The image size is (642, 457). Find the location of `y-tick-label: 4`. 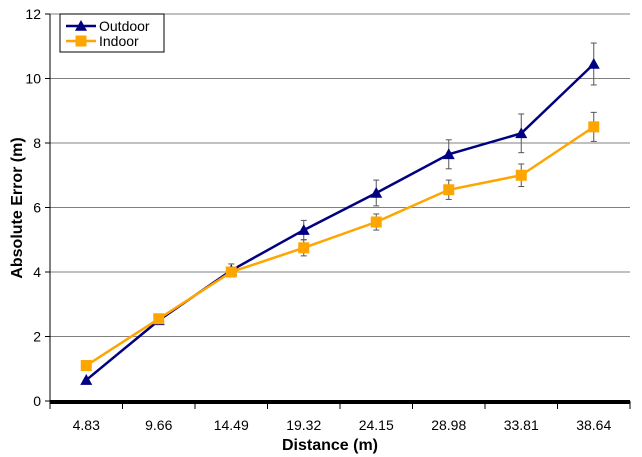

y-tick-label: 4 is located at coordinates (37, 272).